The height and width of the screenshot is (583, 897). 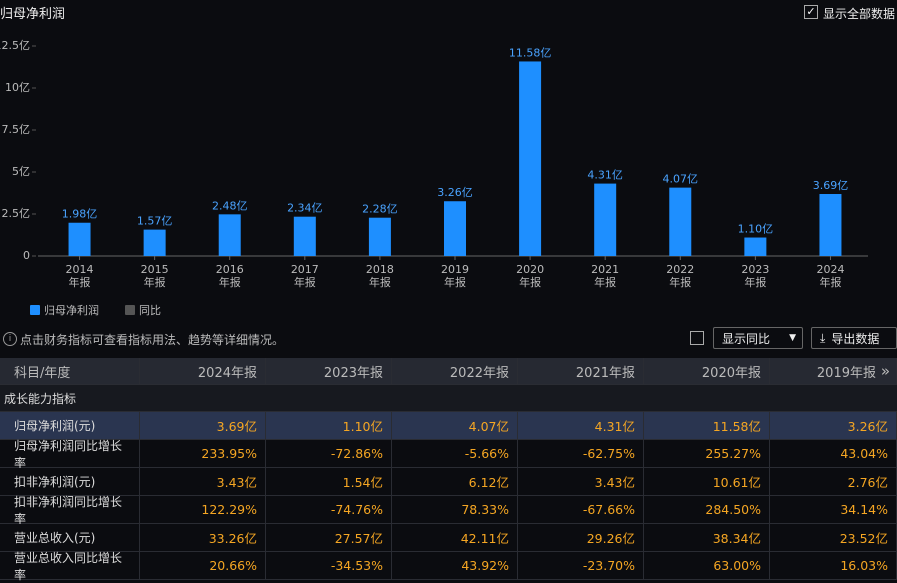 I want to click on y-tick-label: 5亿, so click(x=21, y=171).